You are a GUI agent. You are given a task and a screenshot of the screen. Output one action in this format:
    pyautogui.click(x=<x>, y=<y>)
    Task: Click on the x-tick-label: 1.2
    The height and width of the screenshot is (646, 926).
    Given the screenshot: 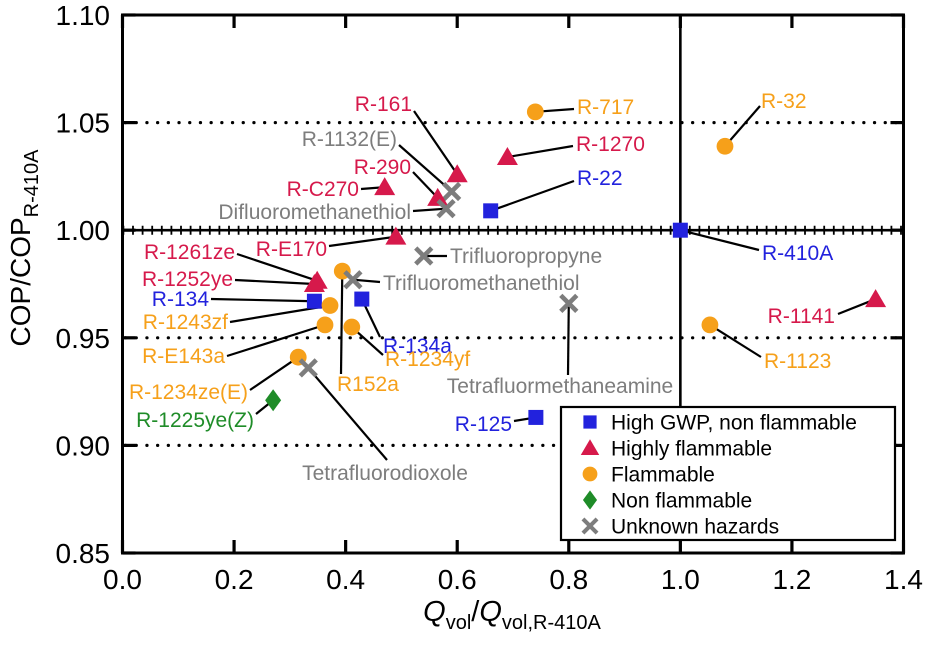 What is the action you would take?
    pyautogui.click(x=791, y=579)
    